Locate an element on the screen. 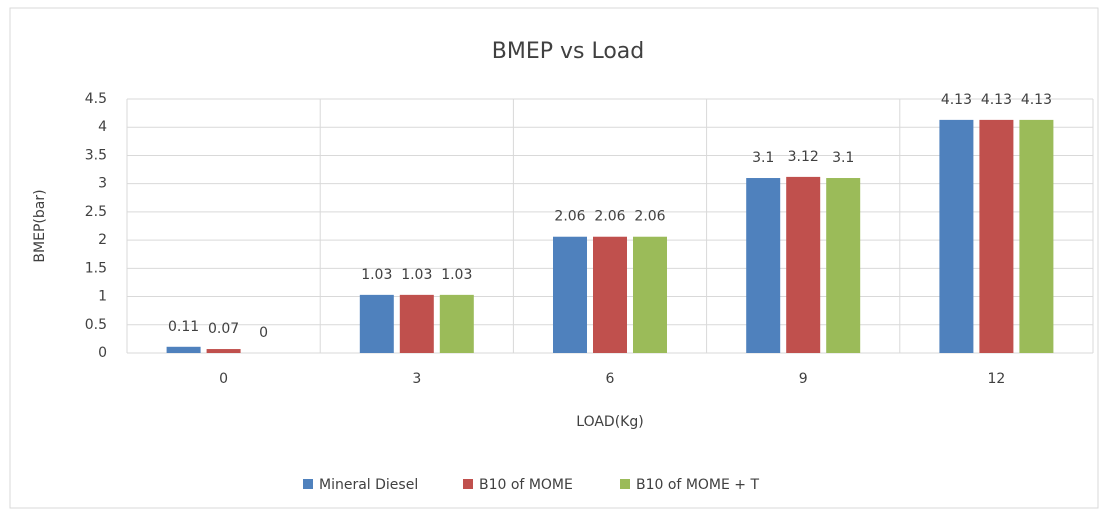 This screenshot has height=514, width=1110. y-tick-label: 1.5 is located at coordinates (96, 268).